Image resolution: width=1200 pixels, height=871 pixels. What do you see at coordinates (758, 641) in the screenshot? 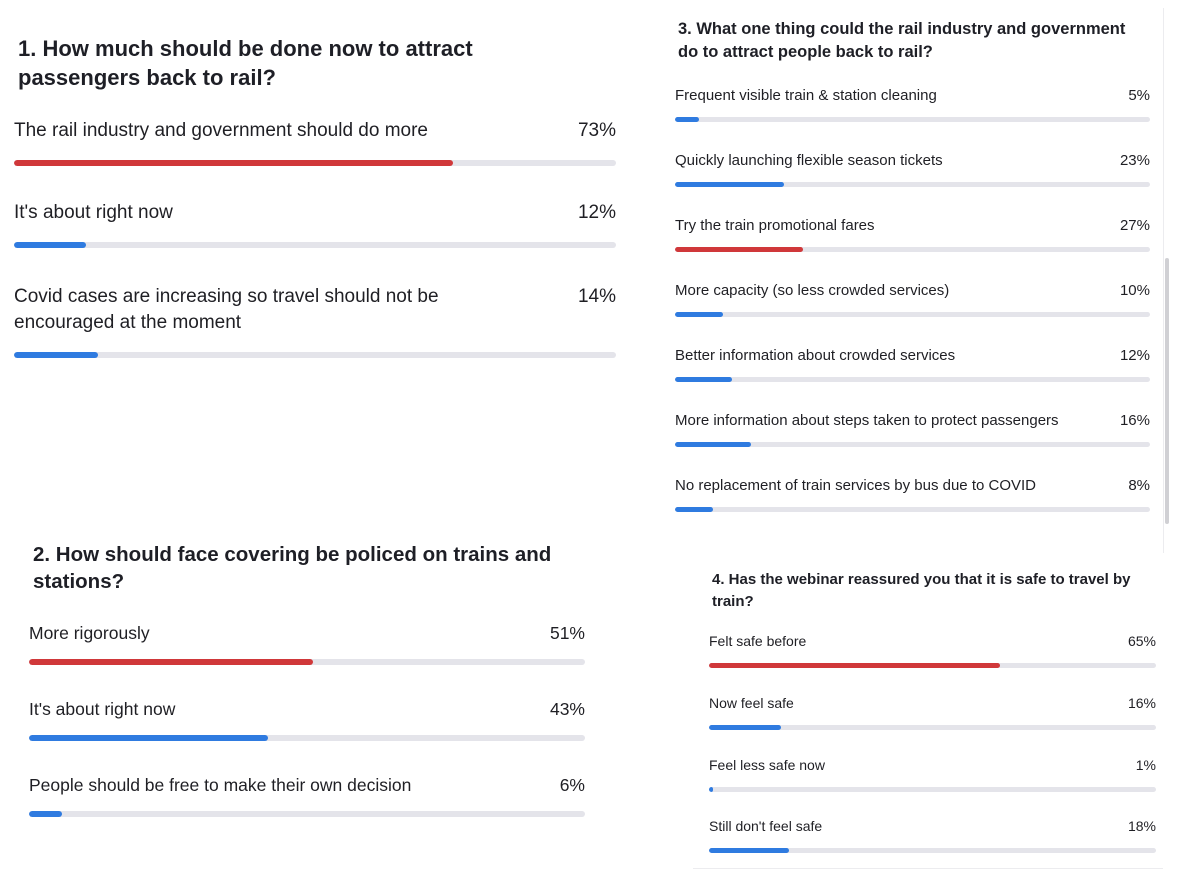
I see `poll-option-label: Felt safe before` at bounding box center [758, 641].